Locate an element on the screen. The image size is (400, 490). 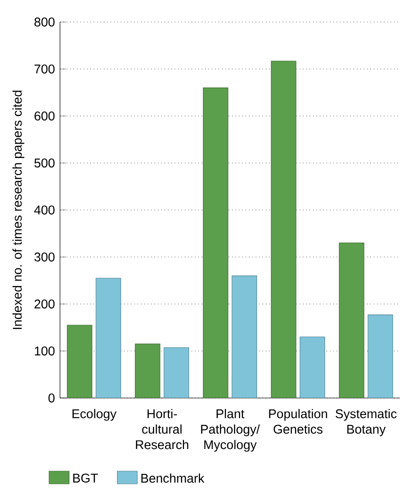
y-tick-label: 800 is located at coordinates (44, 22).